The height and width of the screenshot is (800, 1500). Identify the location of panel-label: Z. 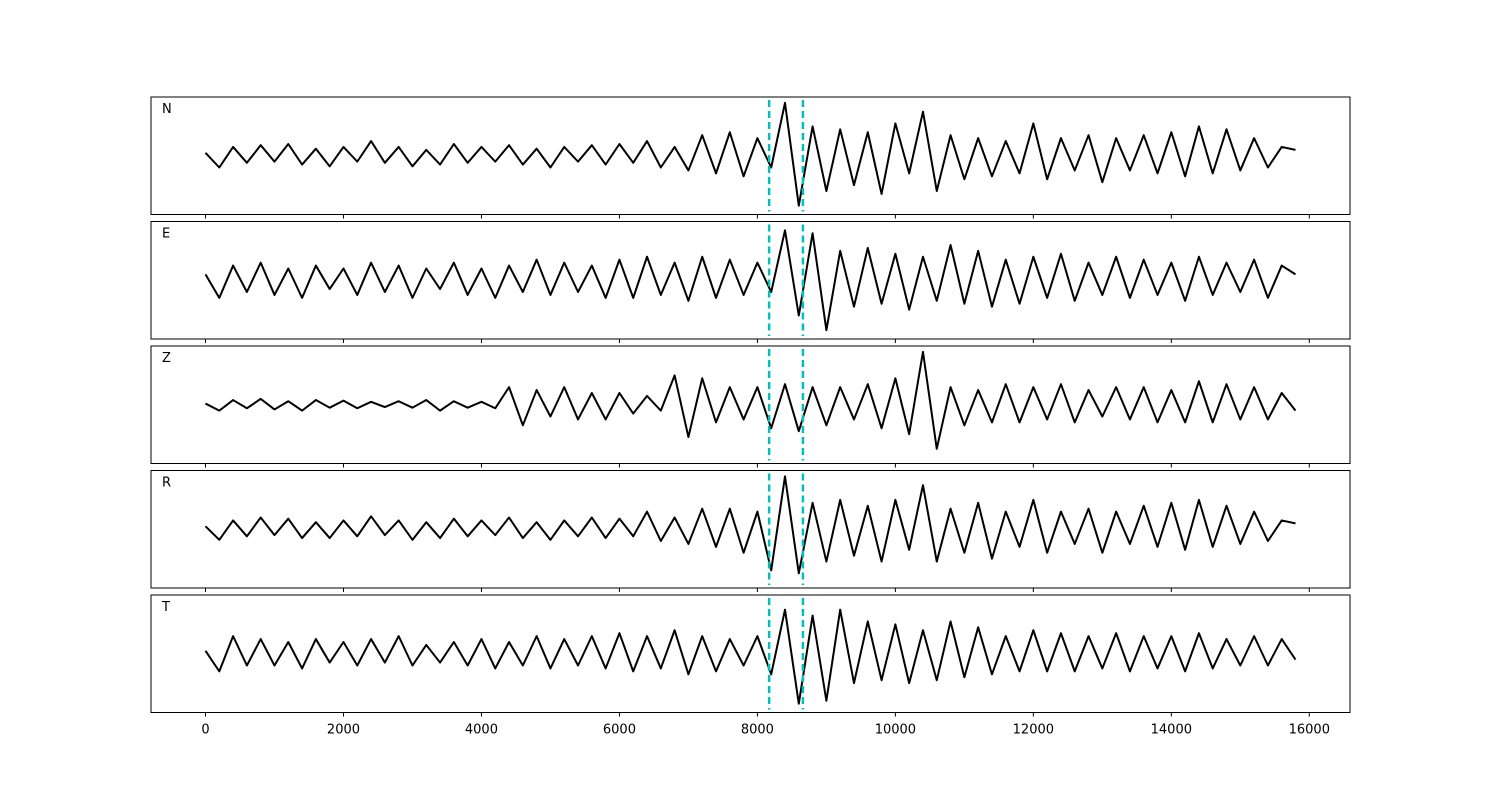
(166, 358).